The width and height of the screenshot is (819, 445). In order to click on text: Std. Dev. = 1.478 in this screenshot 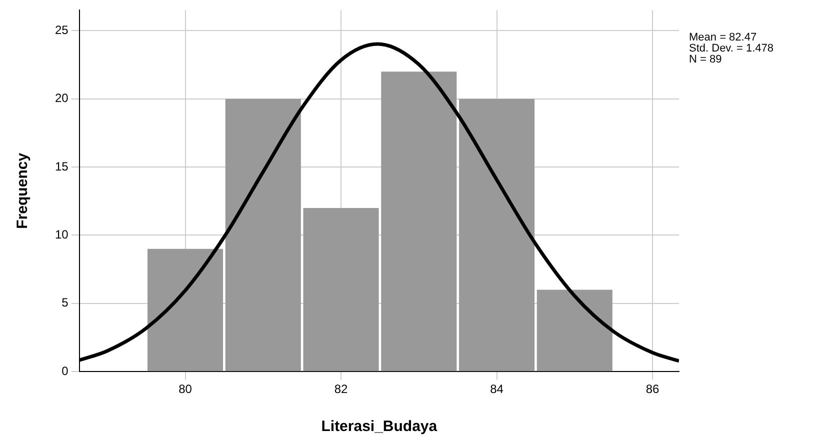, I will do `click(731, 48)`.